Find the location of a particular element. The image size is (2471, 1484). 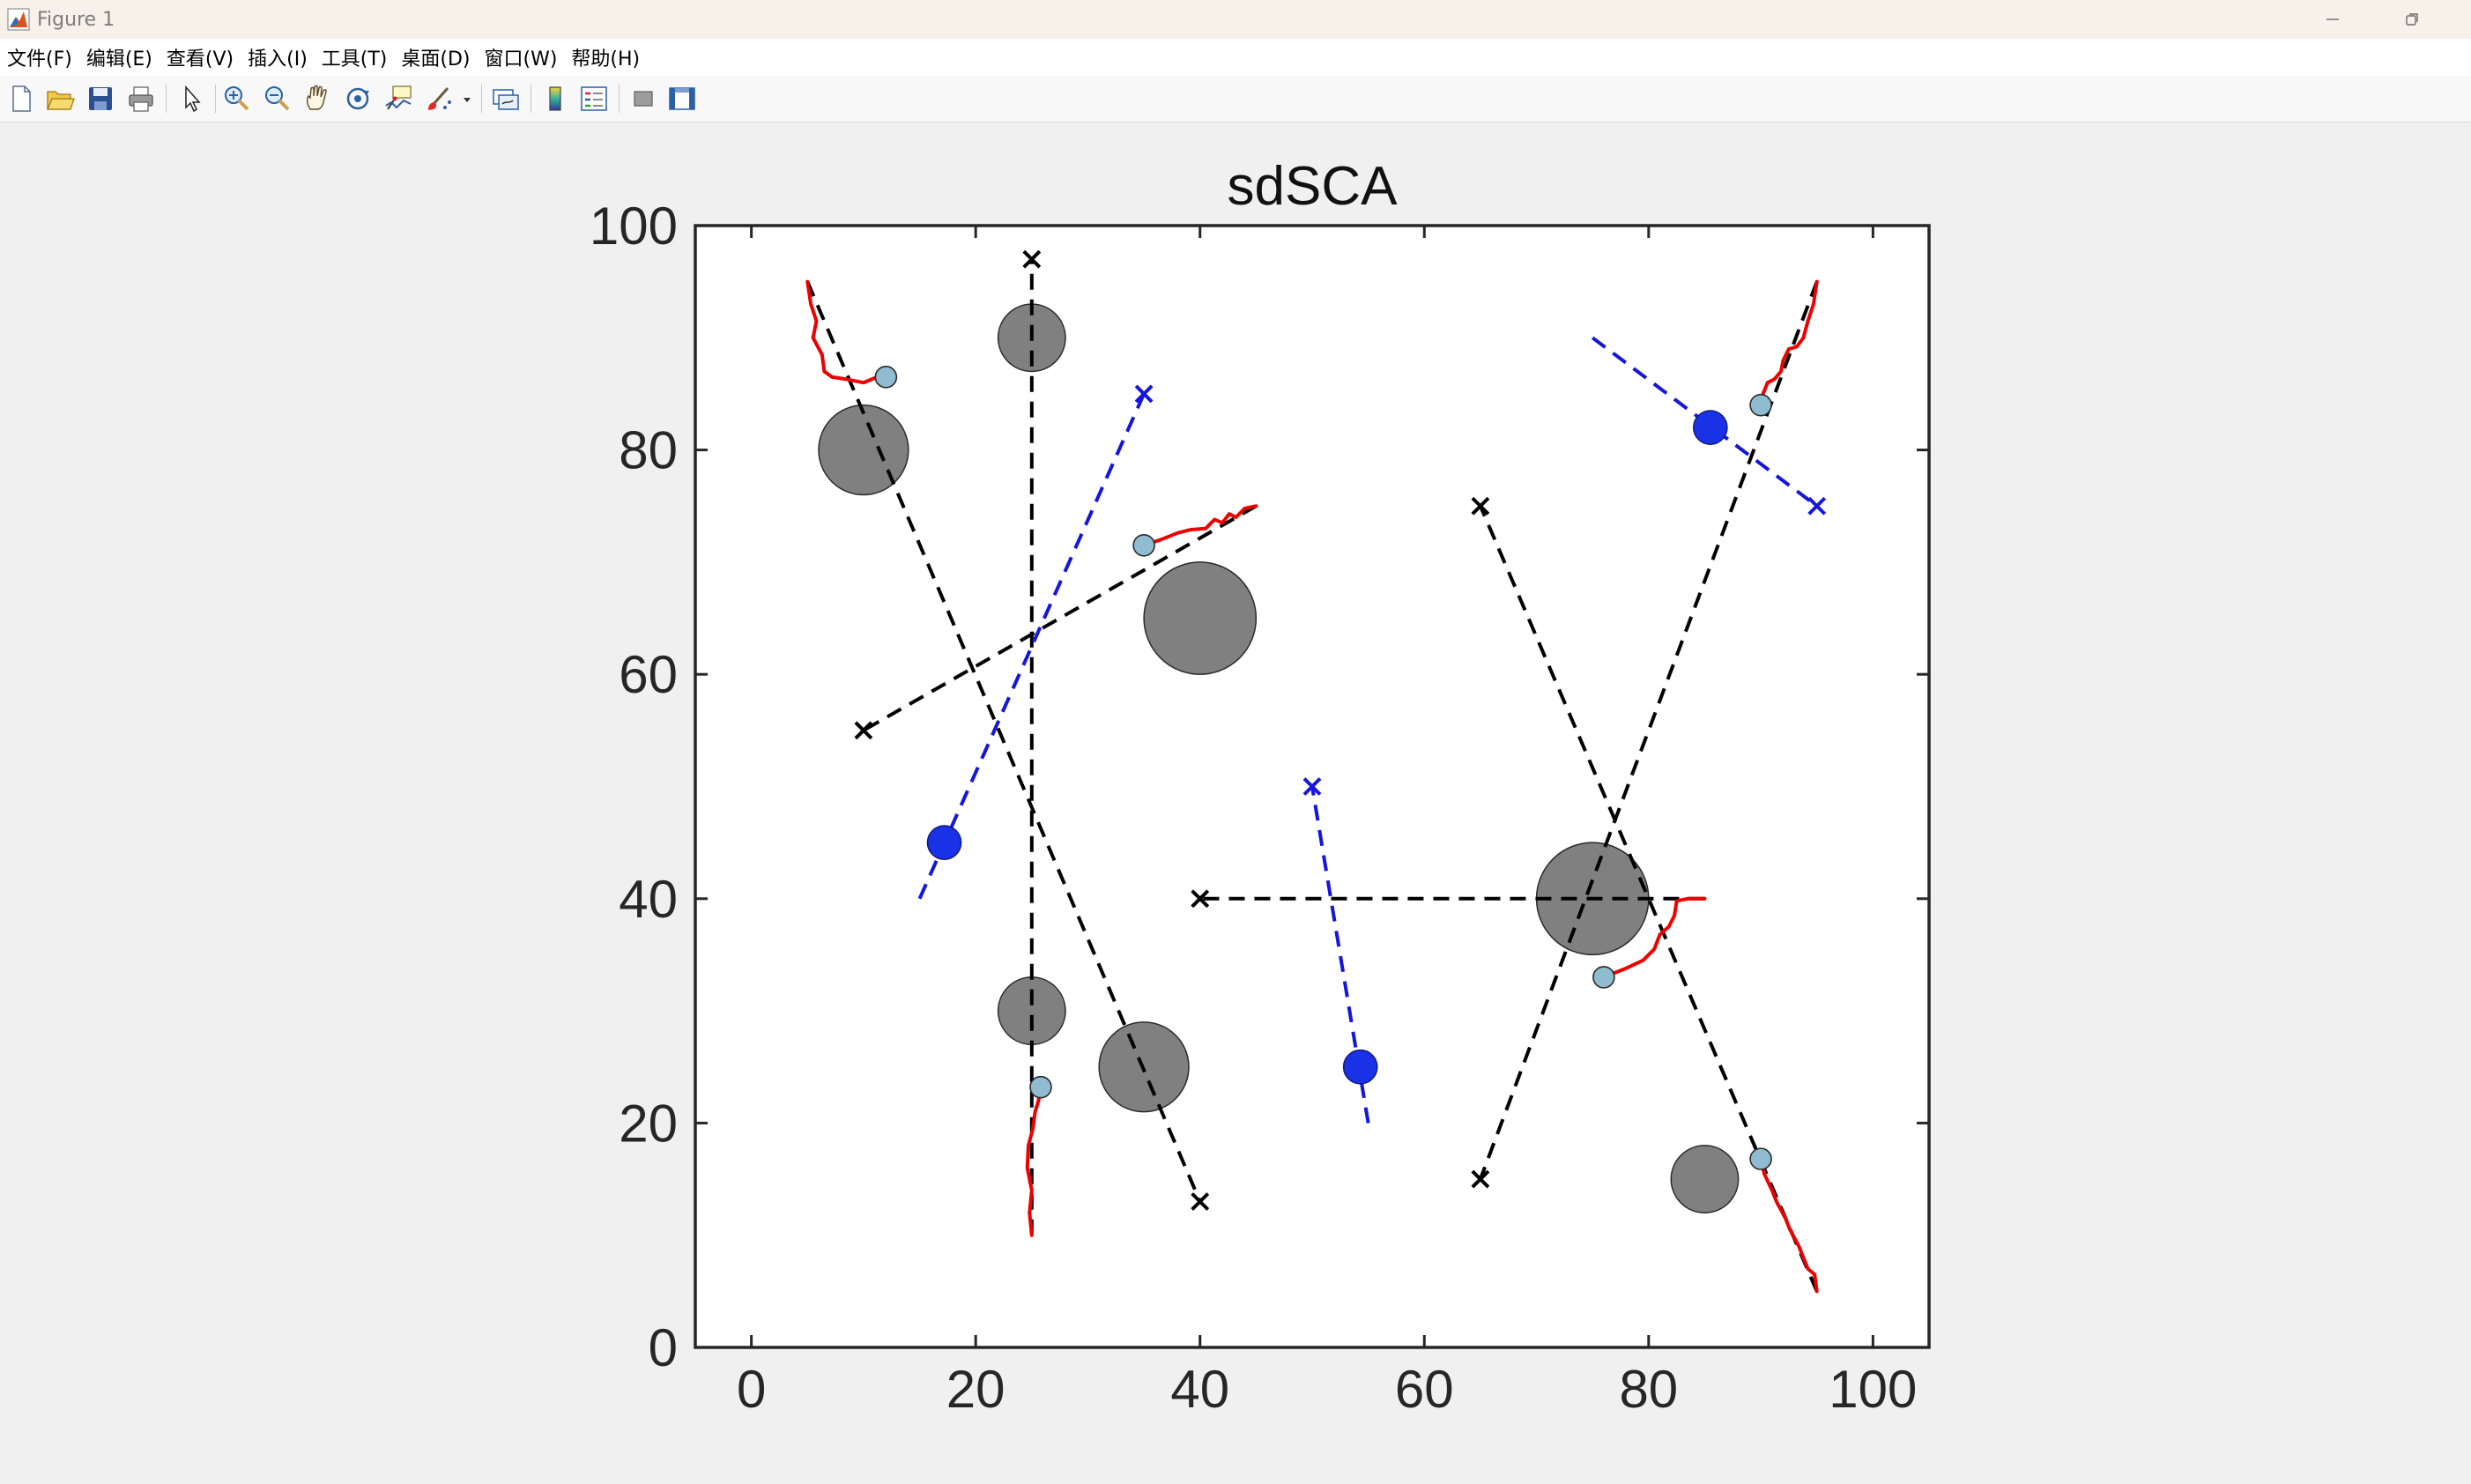

restore-button is located at coordinates (2412, 19).